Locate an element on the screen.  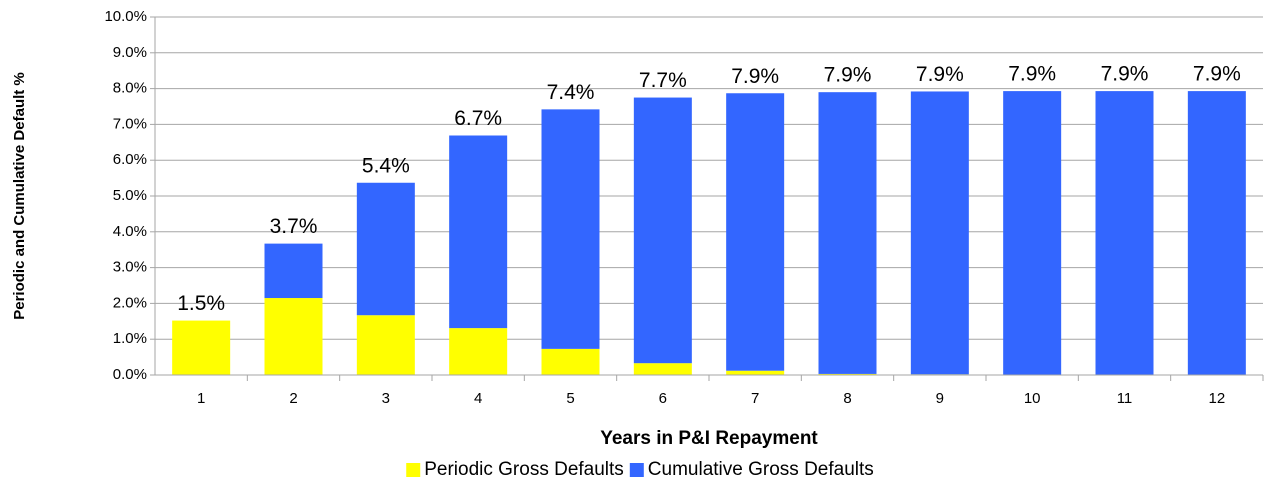
data-label: 3.7% is located at coordinates (294, 226).